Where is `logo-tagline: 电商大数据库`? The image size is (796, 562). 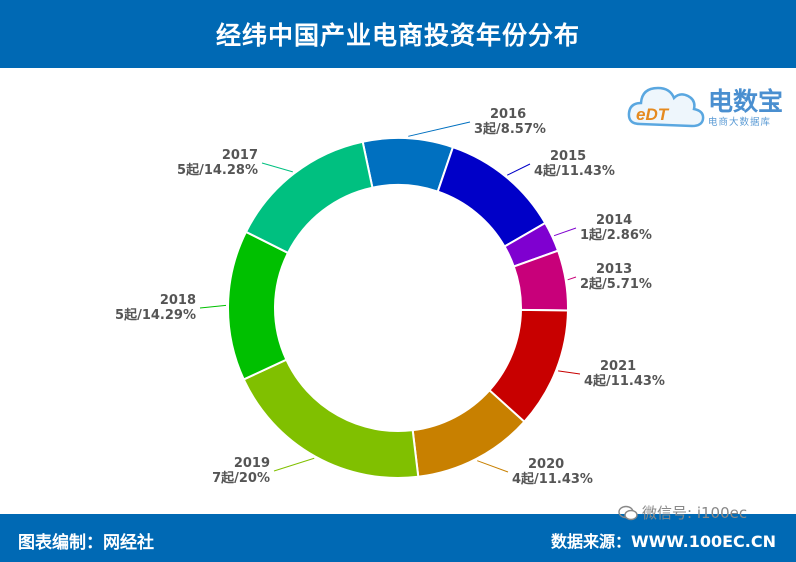 logo-tagline: 电商大数据库 is located at coordinates (740, 122).